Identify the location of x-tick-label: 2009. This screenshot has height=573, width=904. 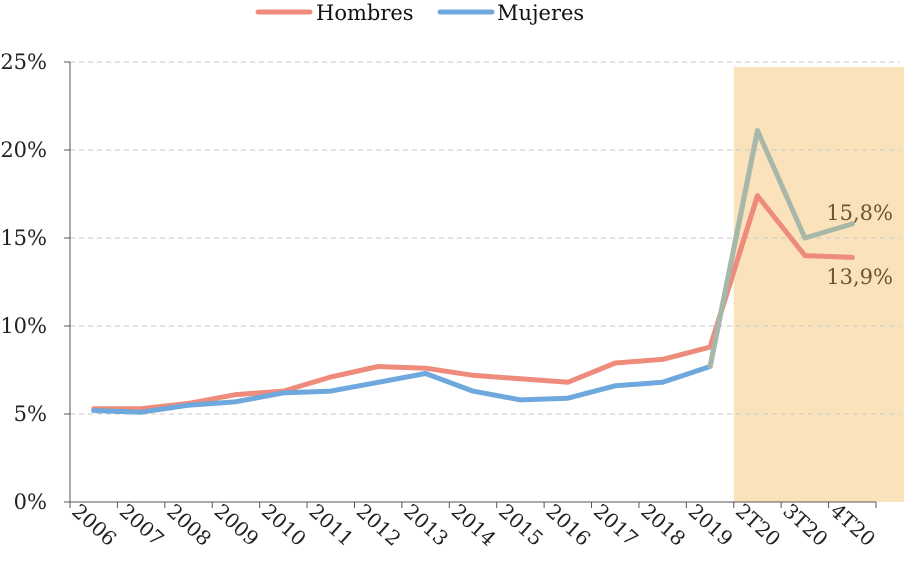
(237, 525).